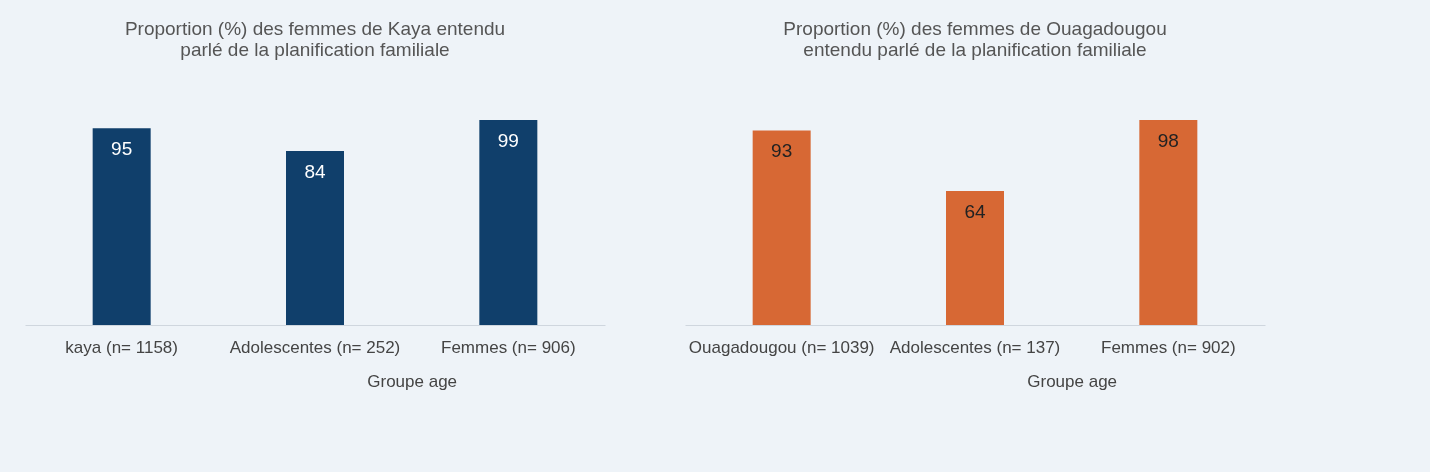  I want to click on data-label: 95, so click(122, 149).